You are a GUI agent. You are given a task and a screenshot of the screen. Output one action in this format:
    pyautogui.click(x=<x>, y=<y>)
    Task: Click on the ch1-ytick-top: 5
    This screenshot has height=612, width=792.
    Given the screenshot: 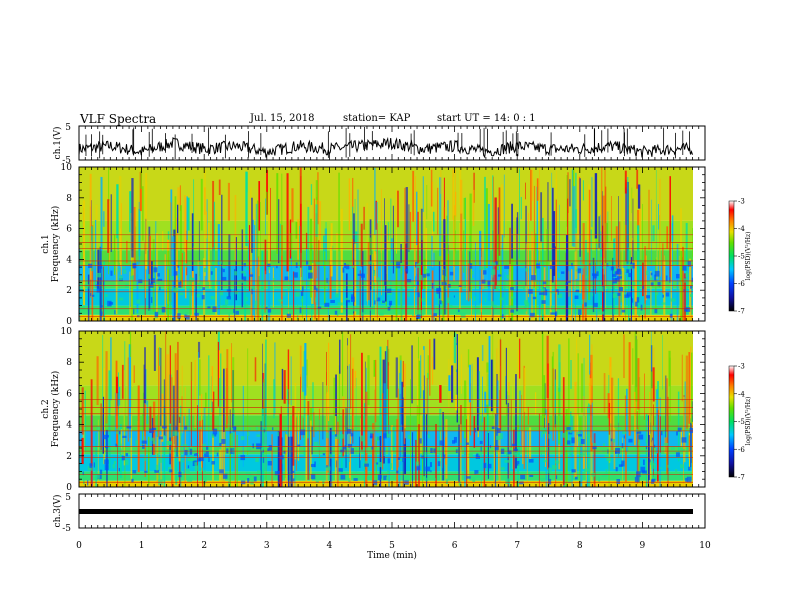 What is the action you would take?
    pyautogui.click(x=68, y=128)
    